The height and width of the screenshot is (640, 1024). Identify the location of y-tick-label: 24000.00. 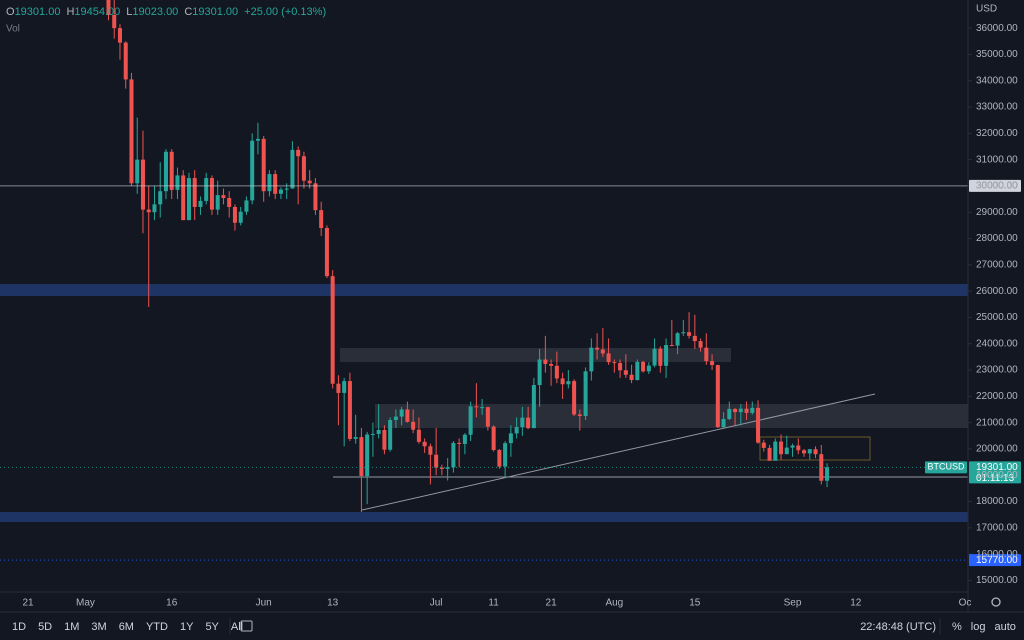
(997, 343).